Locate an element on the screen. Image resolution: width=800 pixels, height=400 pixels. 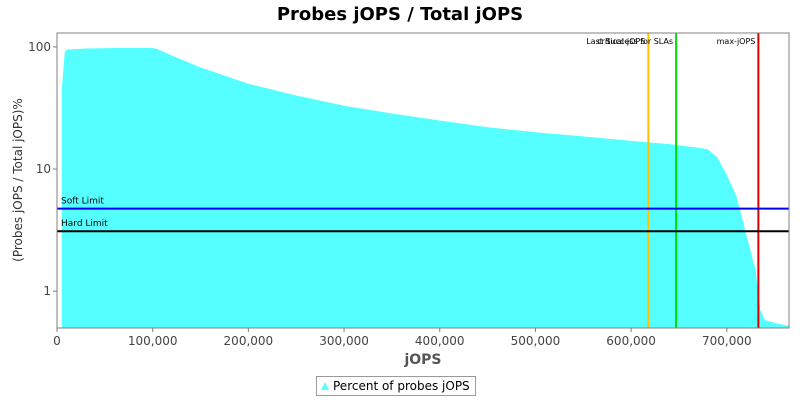
limit-label-1: Hard Limit is located at coordinates (84, 224).